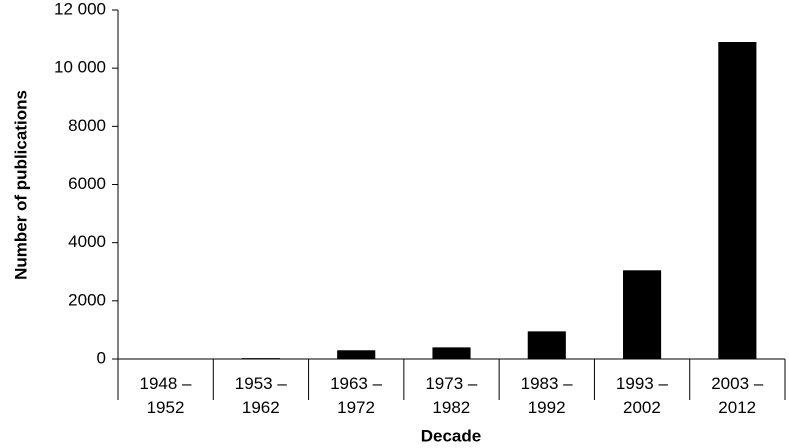 This screenshot has height=448, width=789. Describe the element at coordinates (80, 9) in the screenshot. I see `y-tick-label: 12 000` at that location.